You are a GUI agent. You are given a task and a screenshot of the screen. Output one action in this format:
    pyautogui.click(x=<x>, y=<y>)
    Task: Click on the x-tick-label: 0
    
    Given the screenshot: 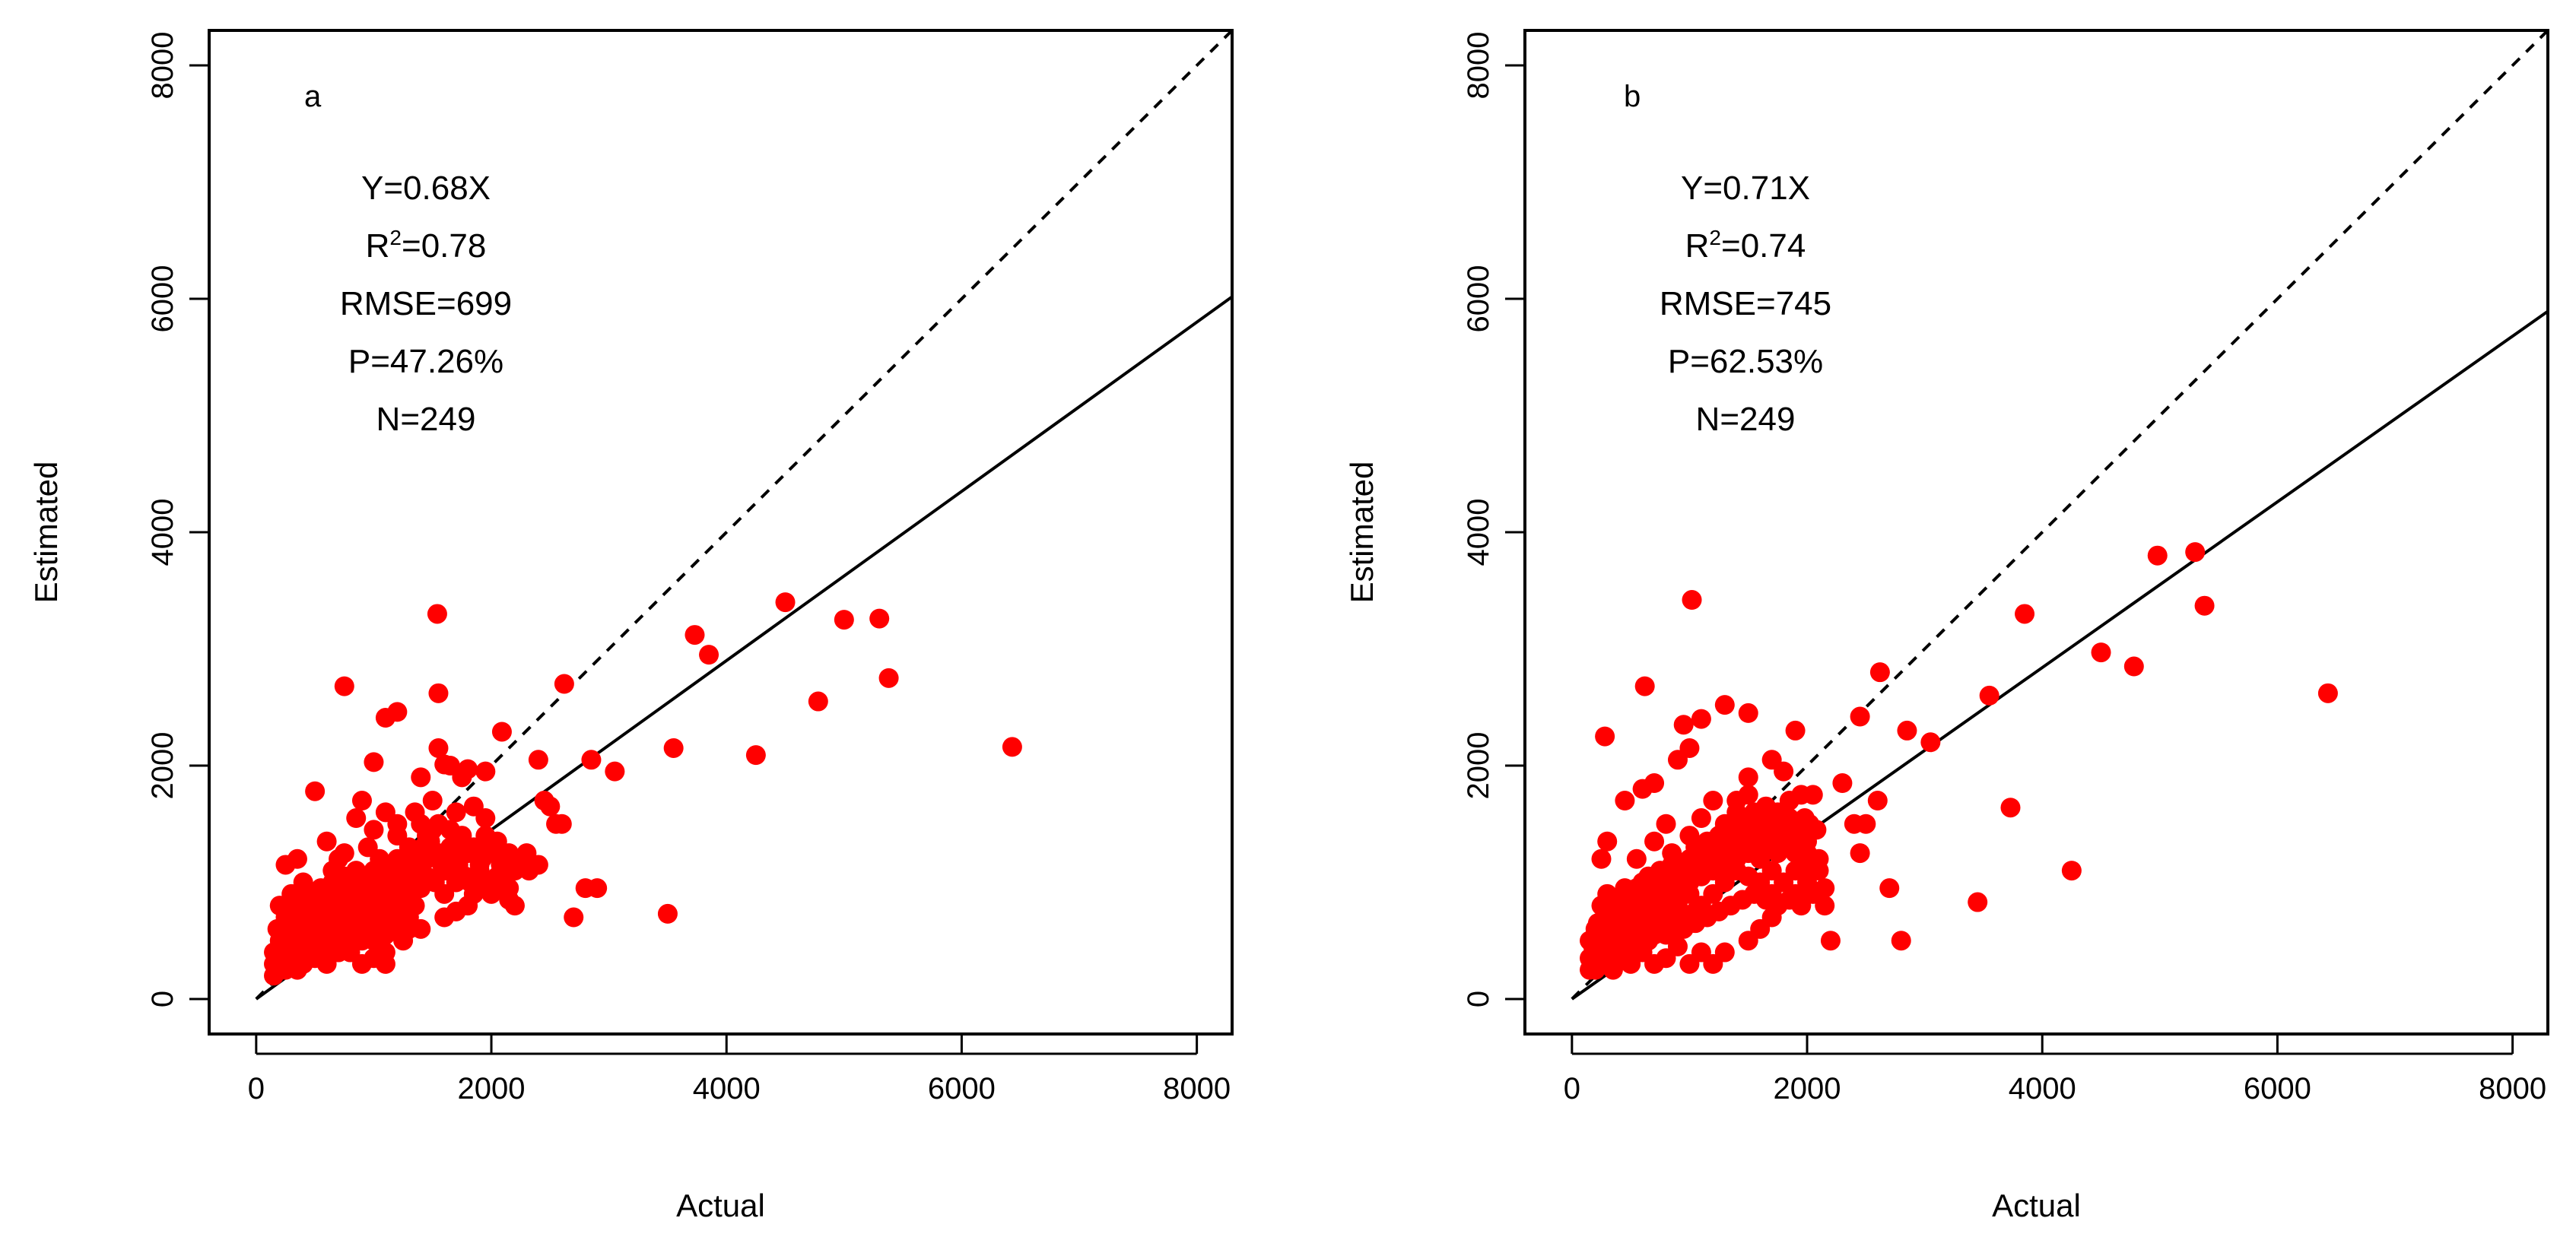 What is the action you would take?
    pyautogui.click(x=1572, y=1088)
    